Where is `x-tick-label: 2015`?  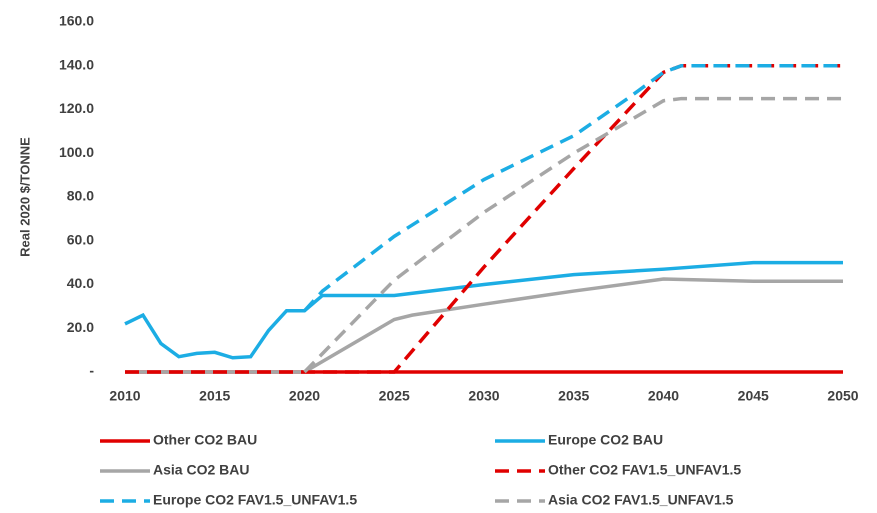
x-tick-label: 2015 is located at coordinates (214, 396).